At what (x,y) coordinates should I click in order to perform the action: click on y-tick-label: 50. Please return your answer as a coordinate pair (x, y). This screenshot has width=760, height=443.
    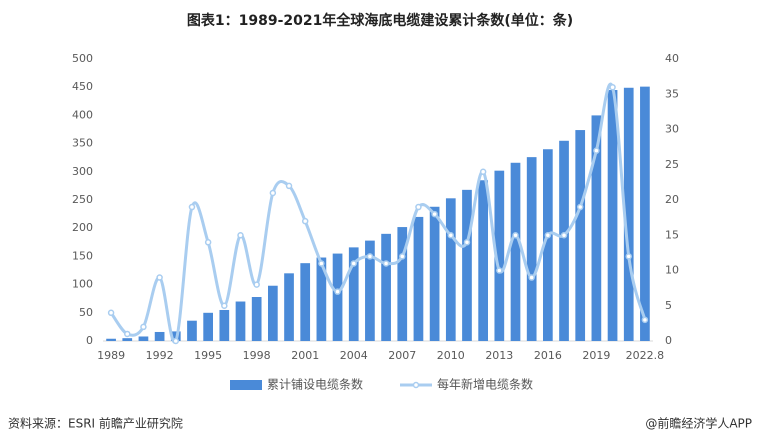
    Looking at the image, I should click on (86, 312).